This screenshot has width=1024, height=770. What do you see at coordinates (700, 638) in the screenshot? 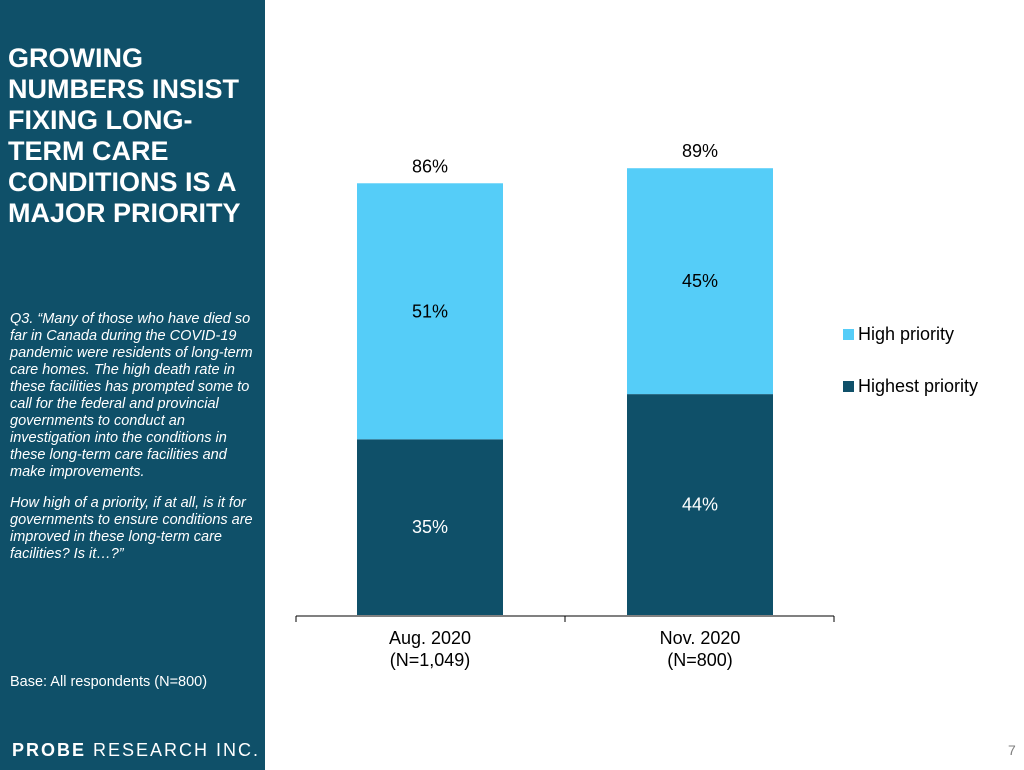
I see `x-tick-label-2-line-1: Nov. 2020` at bounding box center [700, 638].